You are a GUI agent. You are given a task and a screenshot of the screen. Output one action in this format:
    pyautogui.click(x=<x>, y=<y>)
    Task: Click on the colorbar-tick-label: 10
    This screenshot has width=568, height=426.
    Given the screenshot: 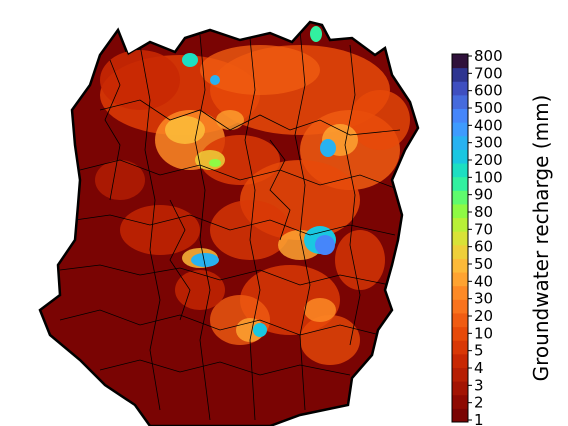 What is the action you would take?
    pyautogui.click(x=483, y=333)
    